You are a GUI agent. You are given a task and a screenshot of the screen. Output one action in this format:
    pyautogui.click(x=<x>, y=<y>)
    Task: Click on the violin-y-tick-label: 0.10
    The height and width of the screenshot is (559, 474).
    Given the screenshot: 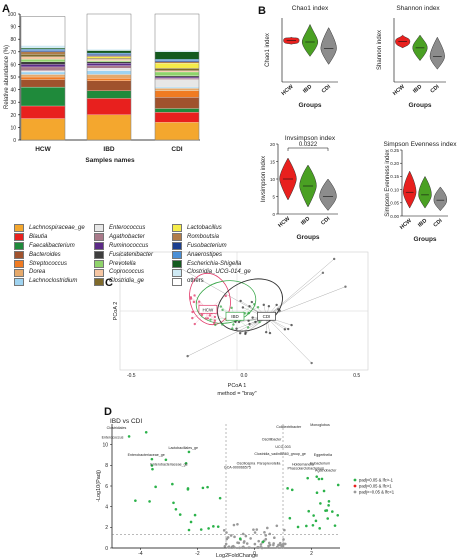 What is the action you would take?
    pyautogui.click(x=394, y=189)
    